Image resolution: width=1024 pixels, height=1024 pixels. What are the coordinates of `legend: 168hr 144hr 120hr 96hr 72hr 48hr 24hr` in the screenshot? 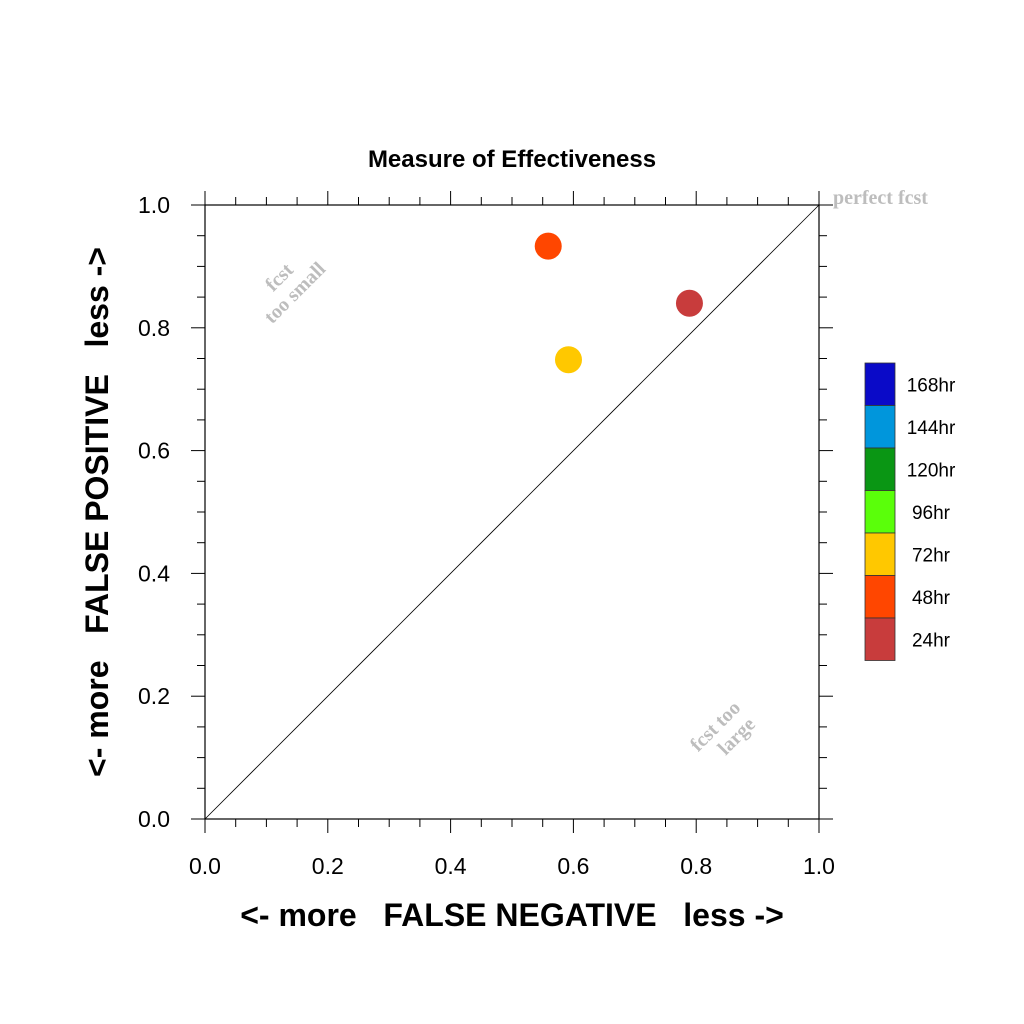 It's located at (910, 511).